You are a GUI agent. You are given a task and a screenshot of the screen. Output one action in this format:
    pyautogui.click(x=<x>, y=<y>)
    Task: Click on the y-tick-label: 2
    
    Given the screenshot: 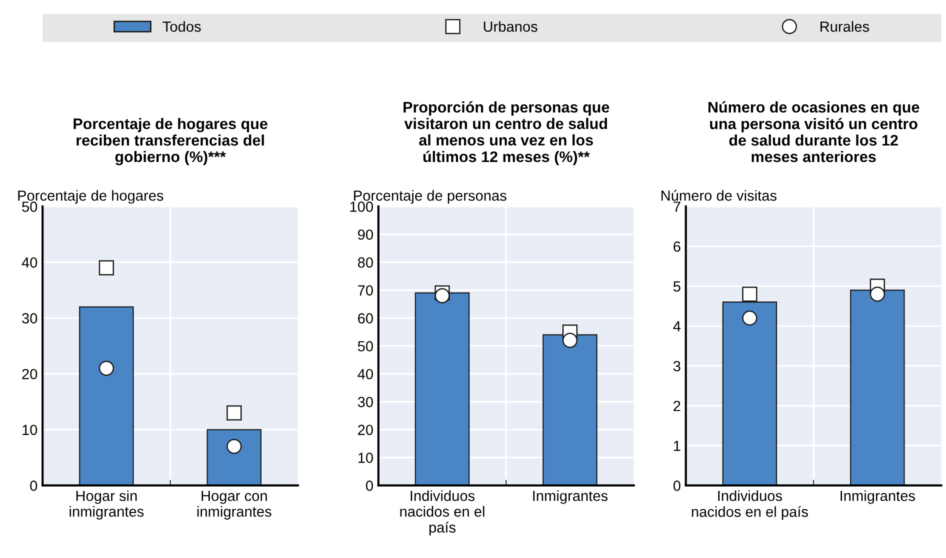 What is the action you would take?
    pyautogui.click(x=677, y=406)
    